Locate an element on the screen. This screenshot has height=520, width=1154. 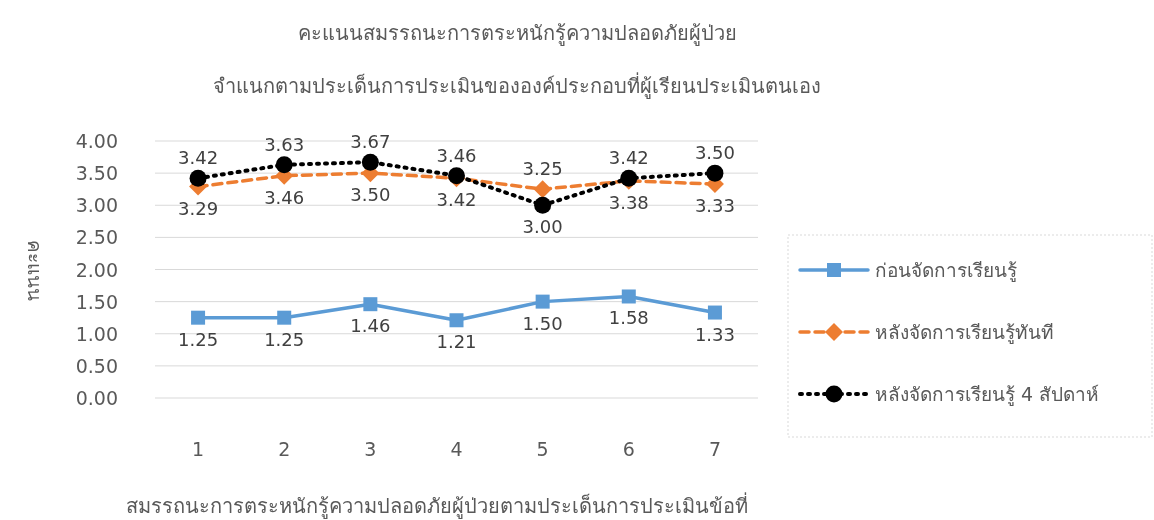
data-label: 1.46 is located at coordinates (370, 326).